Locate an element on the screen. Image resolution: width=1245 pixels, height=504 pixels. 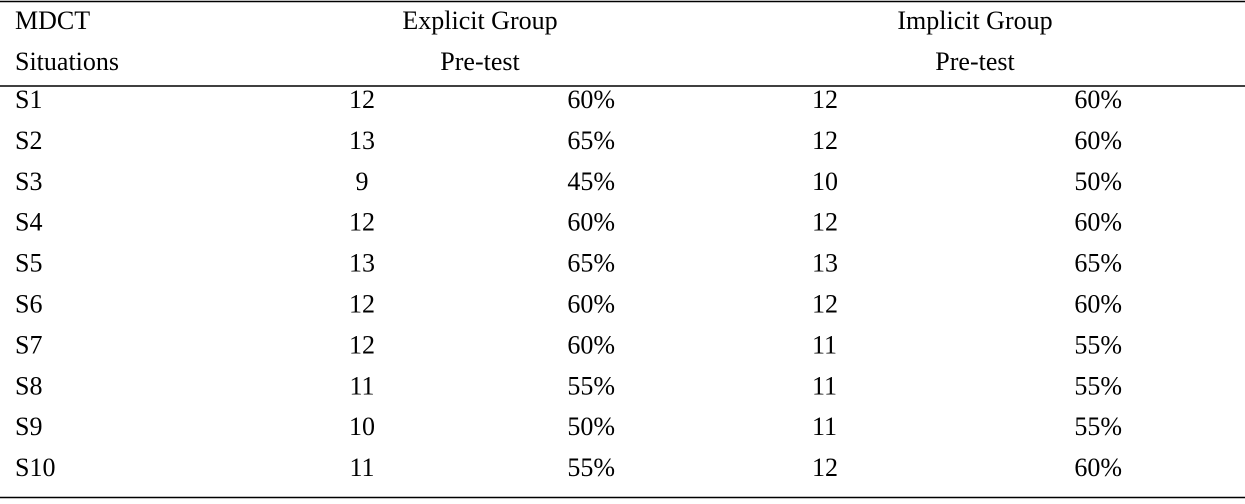
row-label: S10 is located at coordinates (35, 467).